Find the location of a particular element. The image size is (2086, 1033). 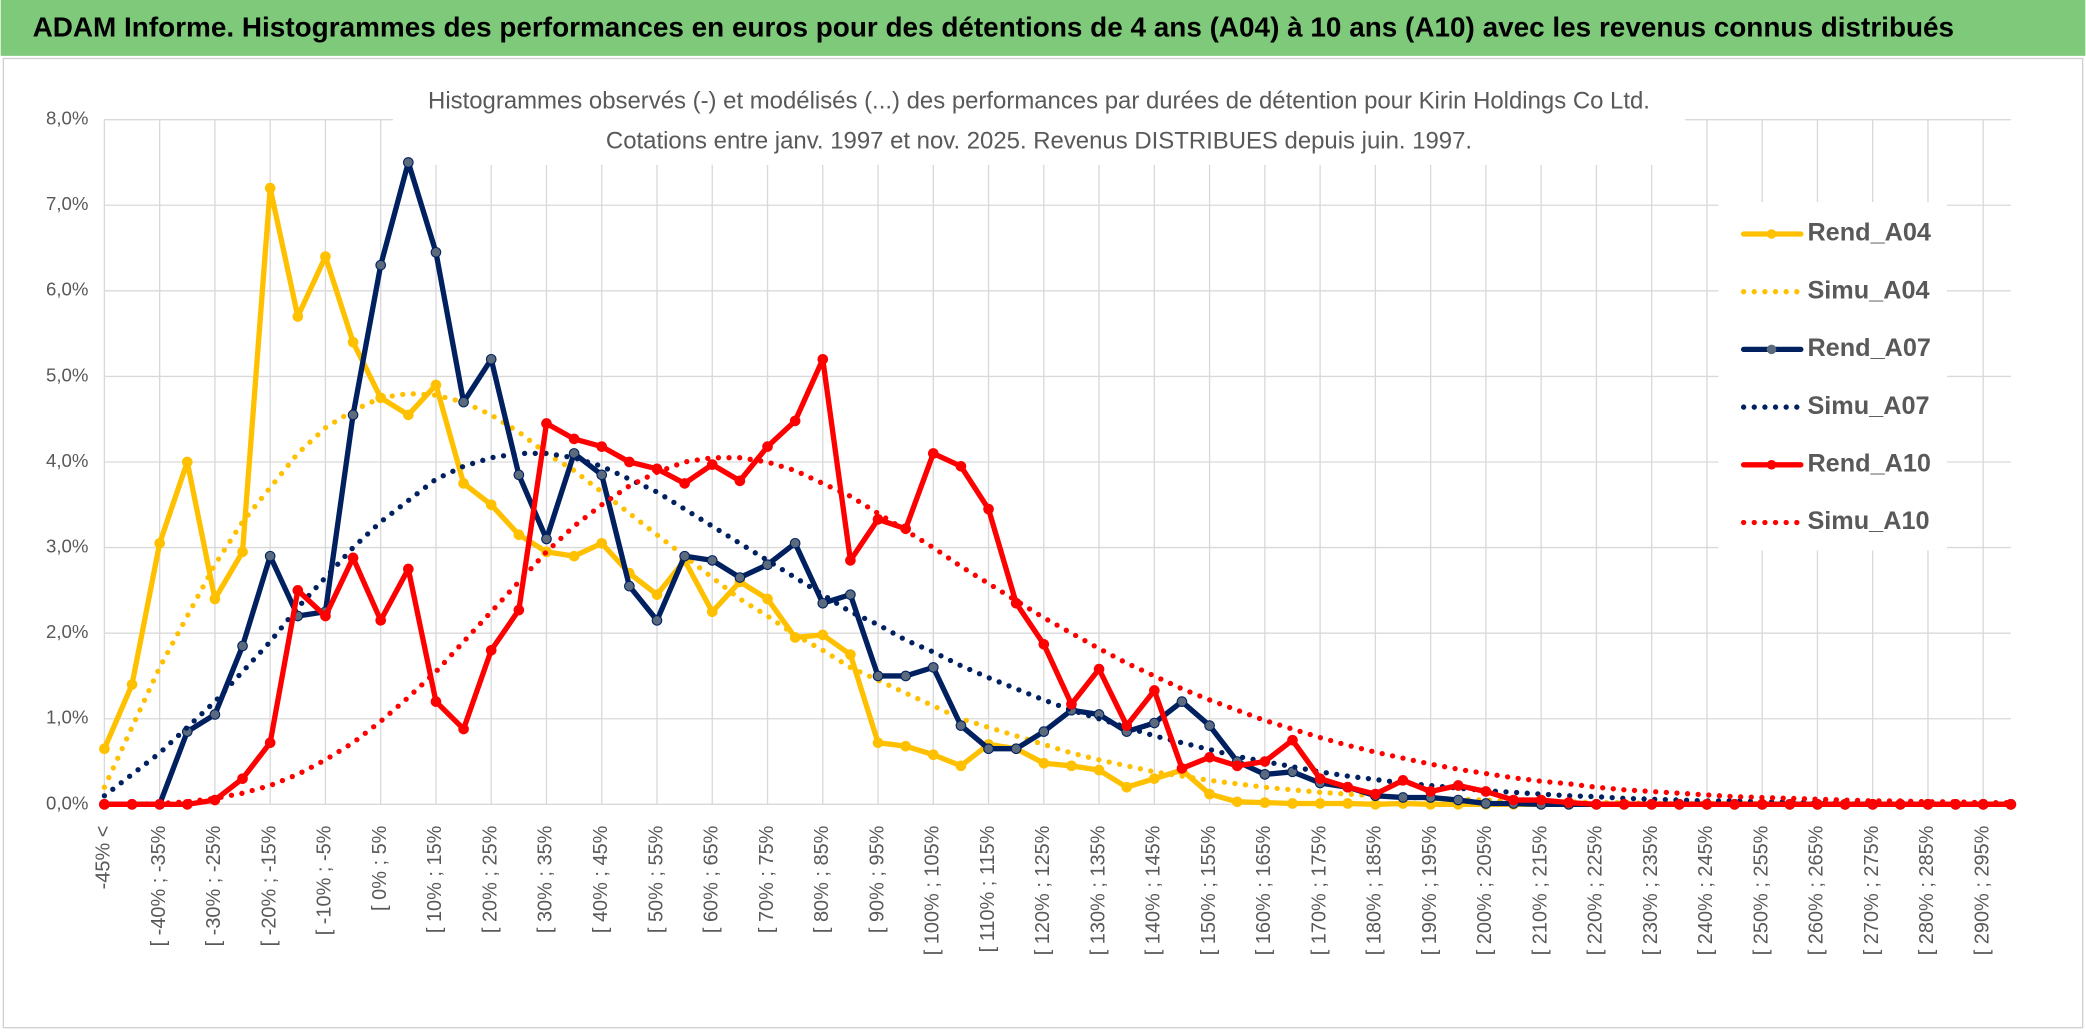

x-tick-label: [ -40% ; -35% is located at coordinates (159, 885).